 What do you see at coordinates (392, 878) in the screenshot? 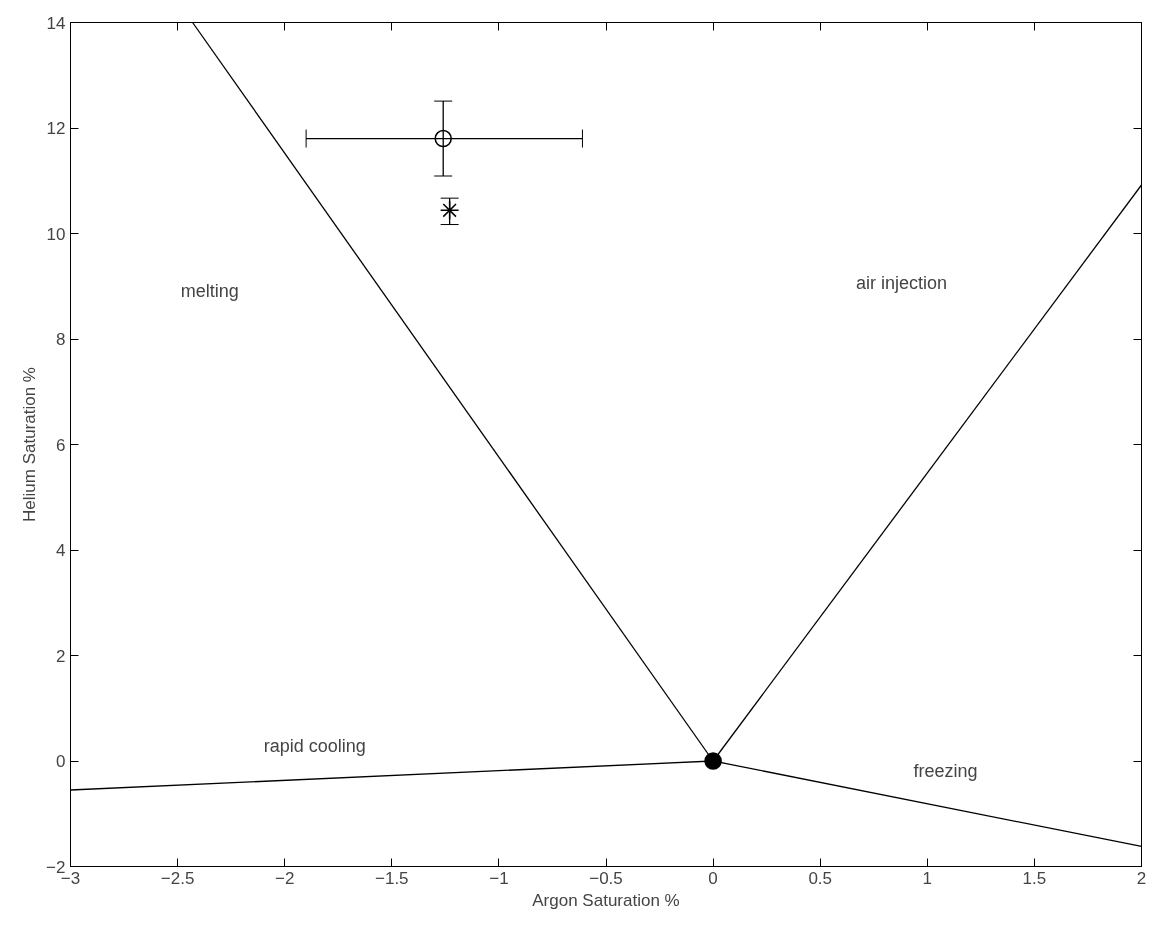
I see `x-tick-label: −1.5` at bounding box center [392, 878].